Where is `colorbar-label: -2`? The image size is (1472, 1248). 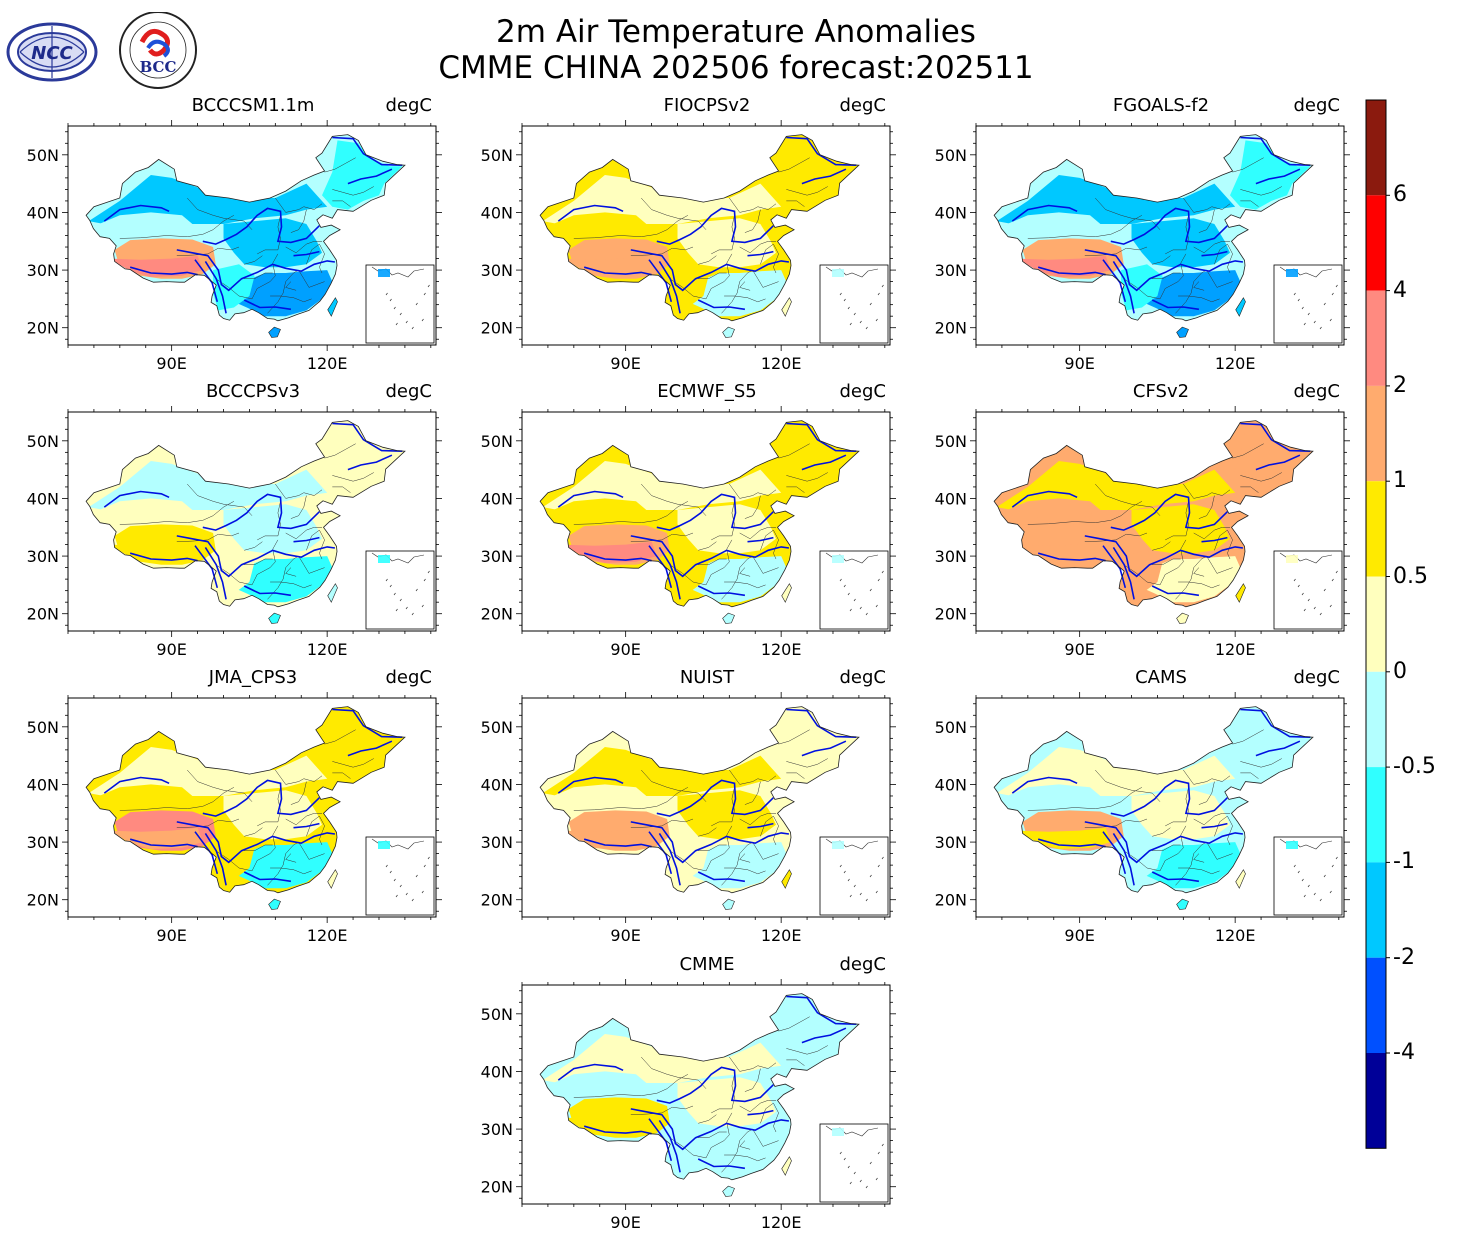 colorbar-label: -2 is located at coordinates (1404, 957).